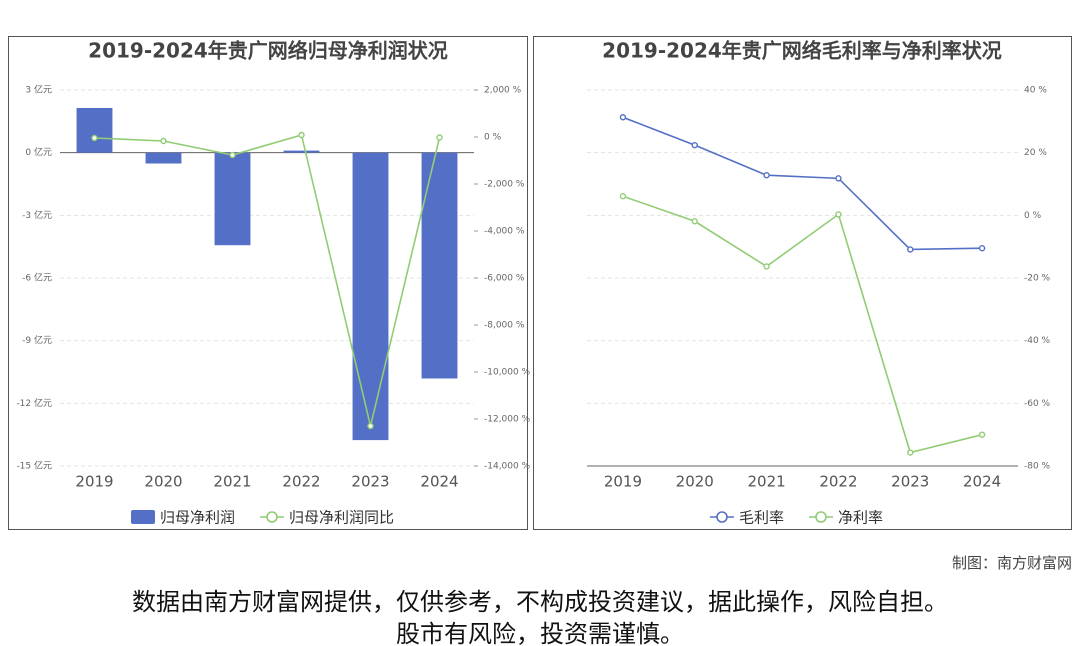  I want to click on chart-title: 2019-2024年贵广网络归母净利润状况, so click(268, 51).